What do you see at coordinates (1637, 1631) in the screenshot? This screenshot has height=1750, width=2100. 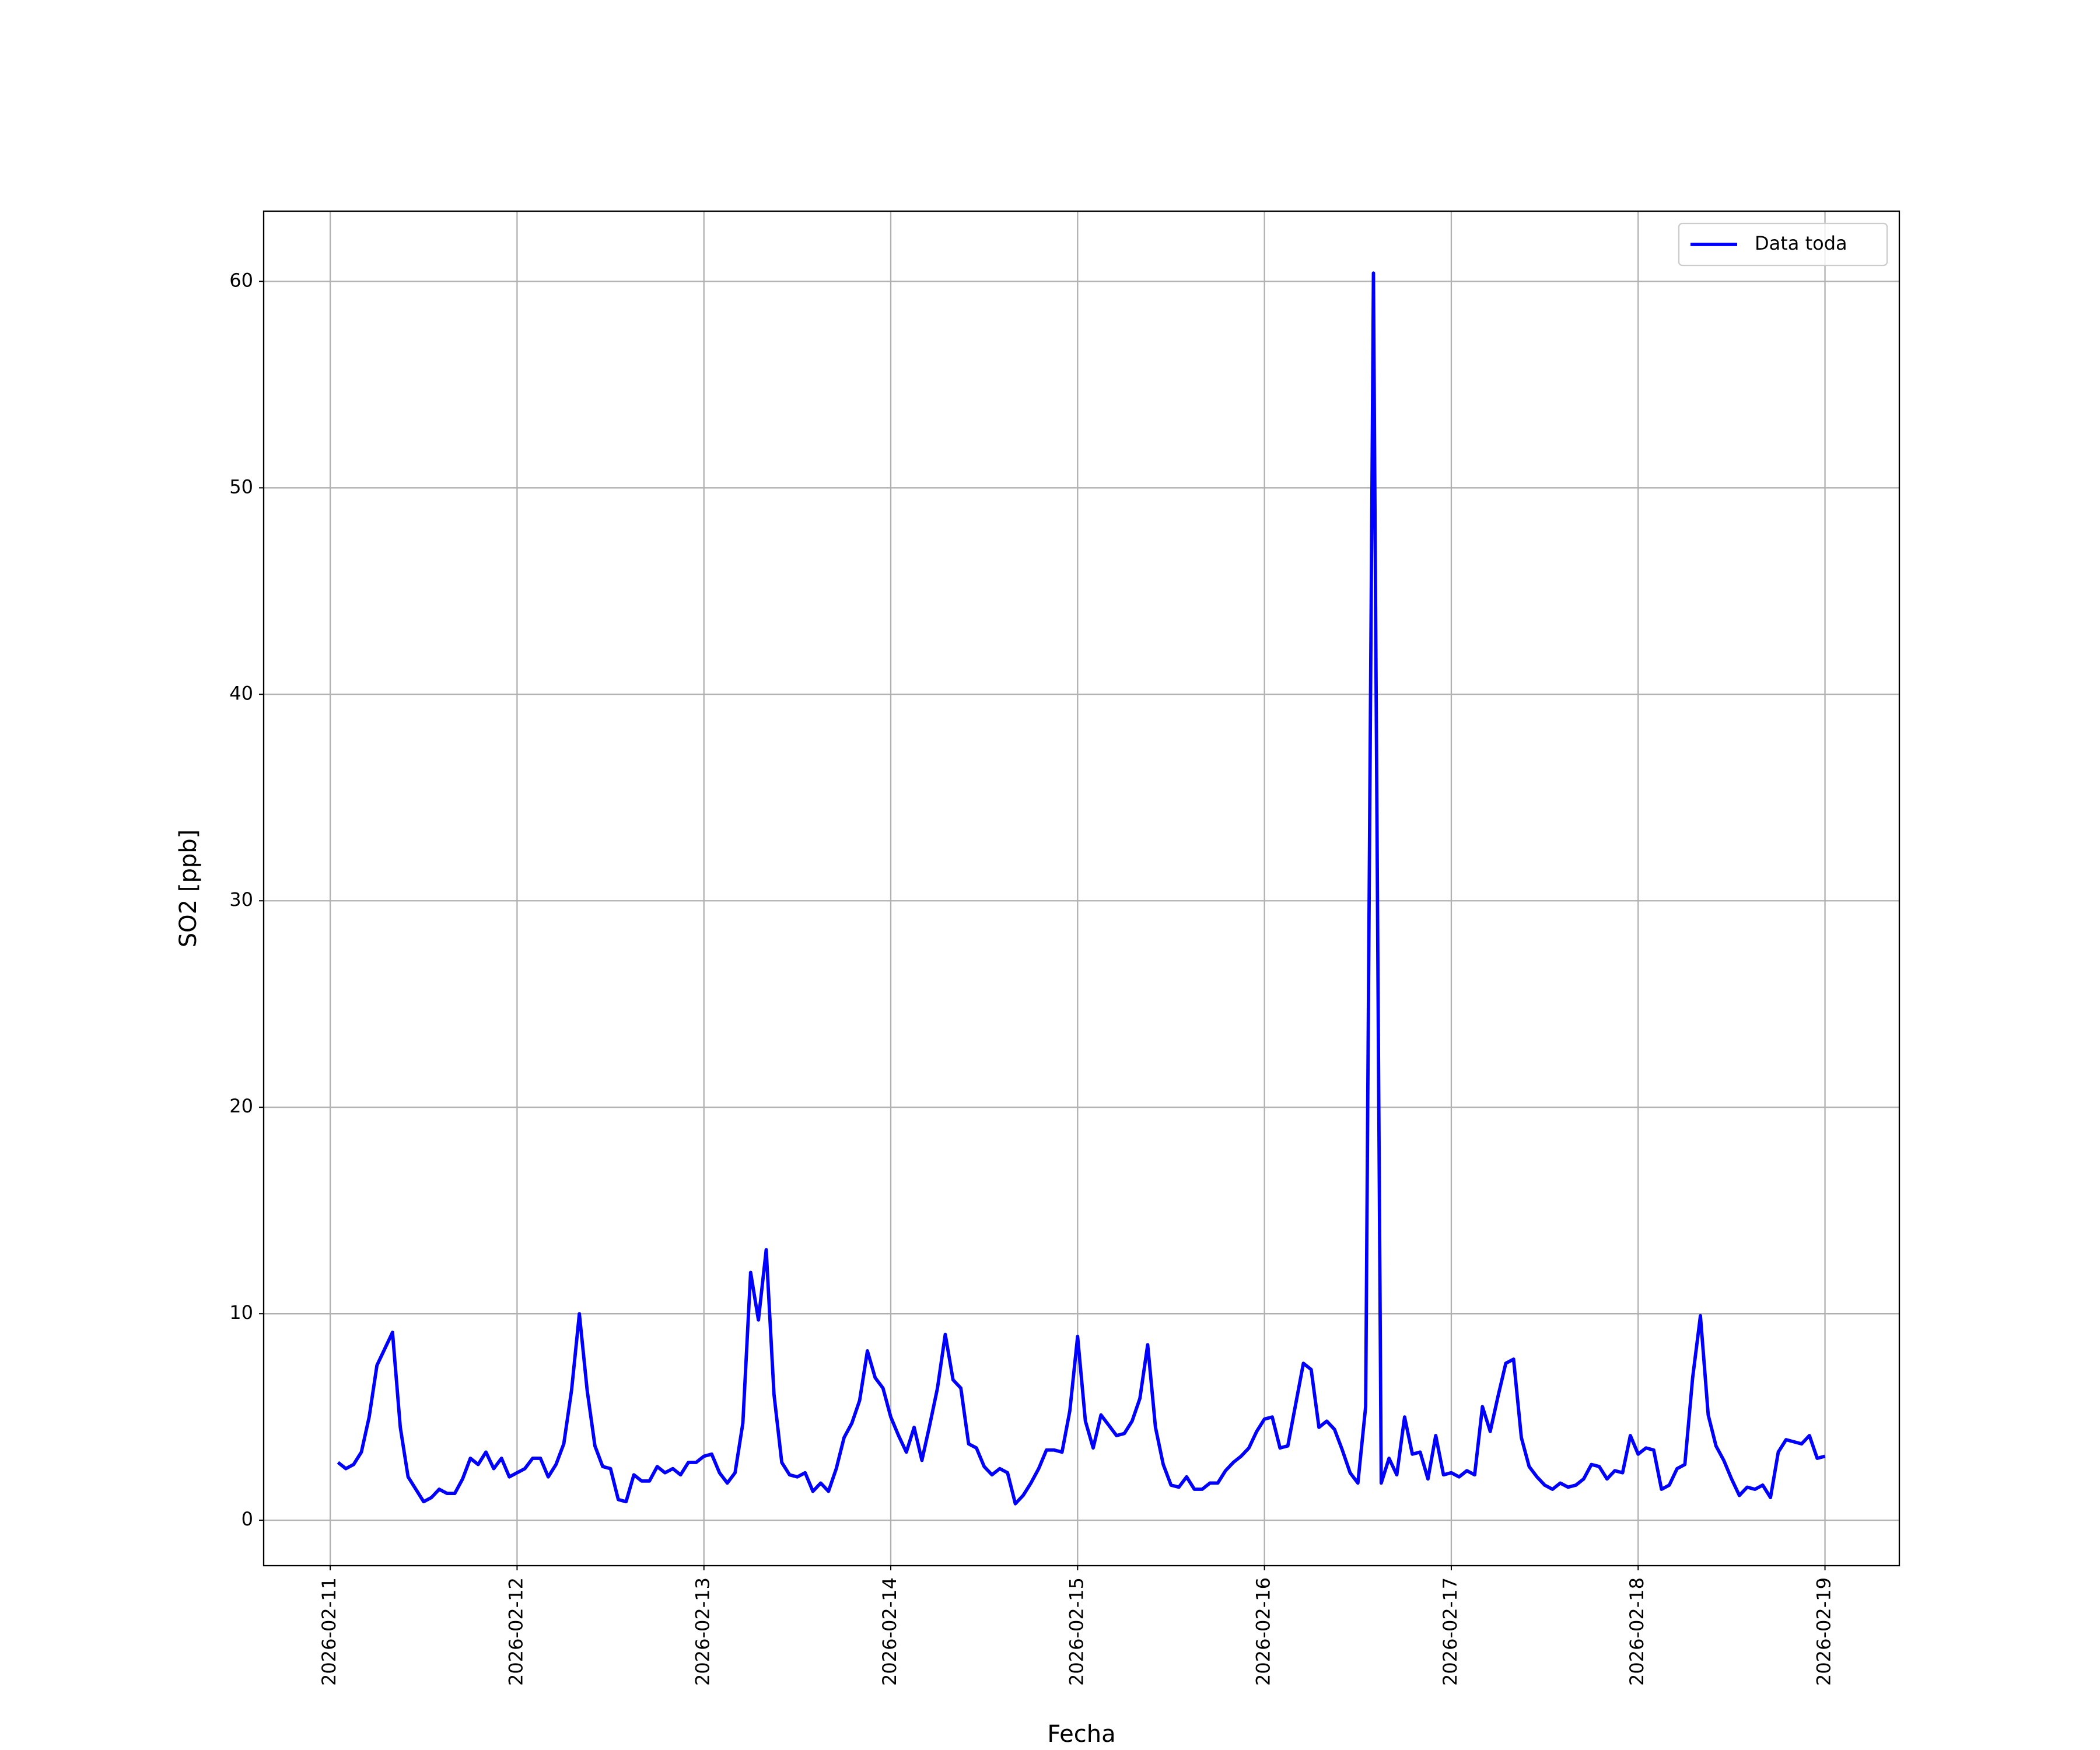 I see `x-tick-label: 2026-02-18` at bounding box center [1637, 1631].